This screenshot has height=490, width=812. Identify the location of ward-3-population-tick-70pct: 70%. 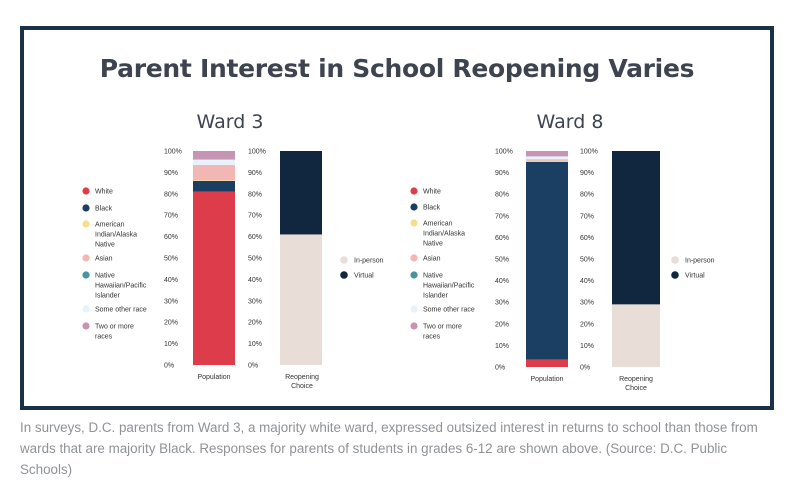
(171, 216).